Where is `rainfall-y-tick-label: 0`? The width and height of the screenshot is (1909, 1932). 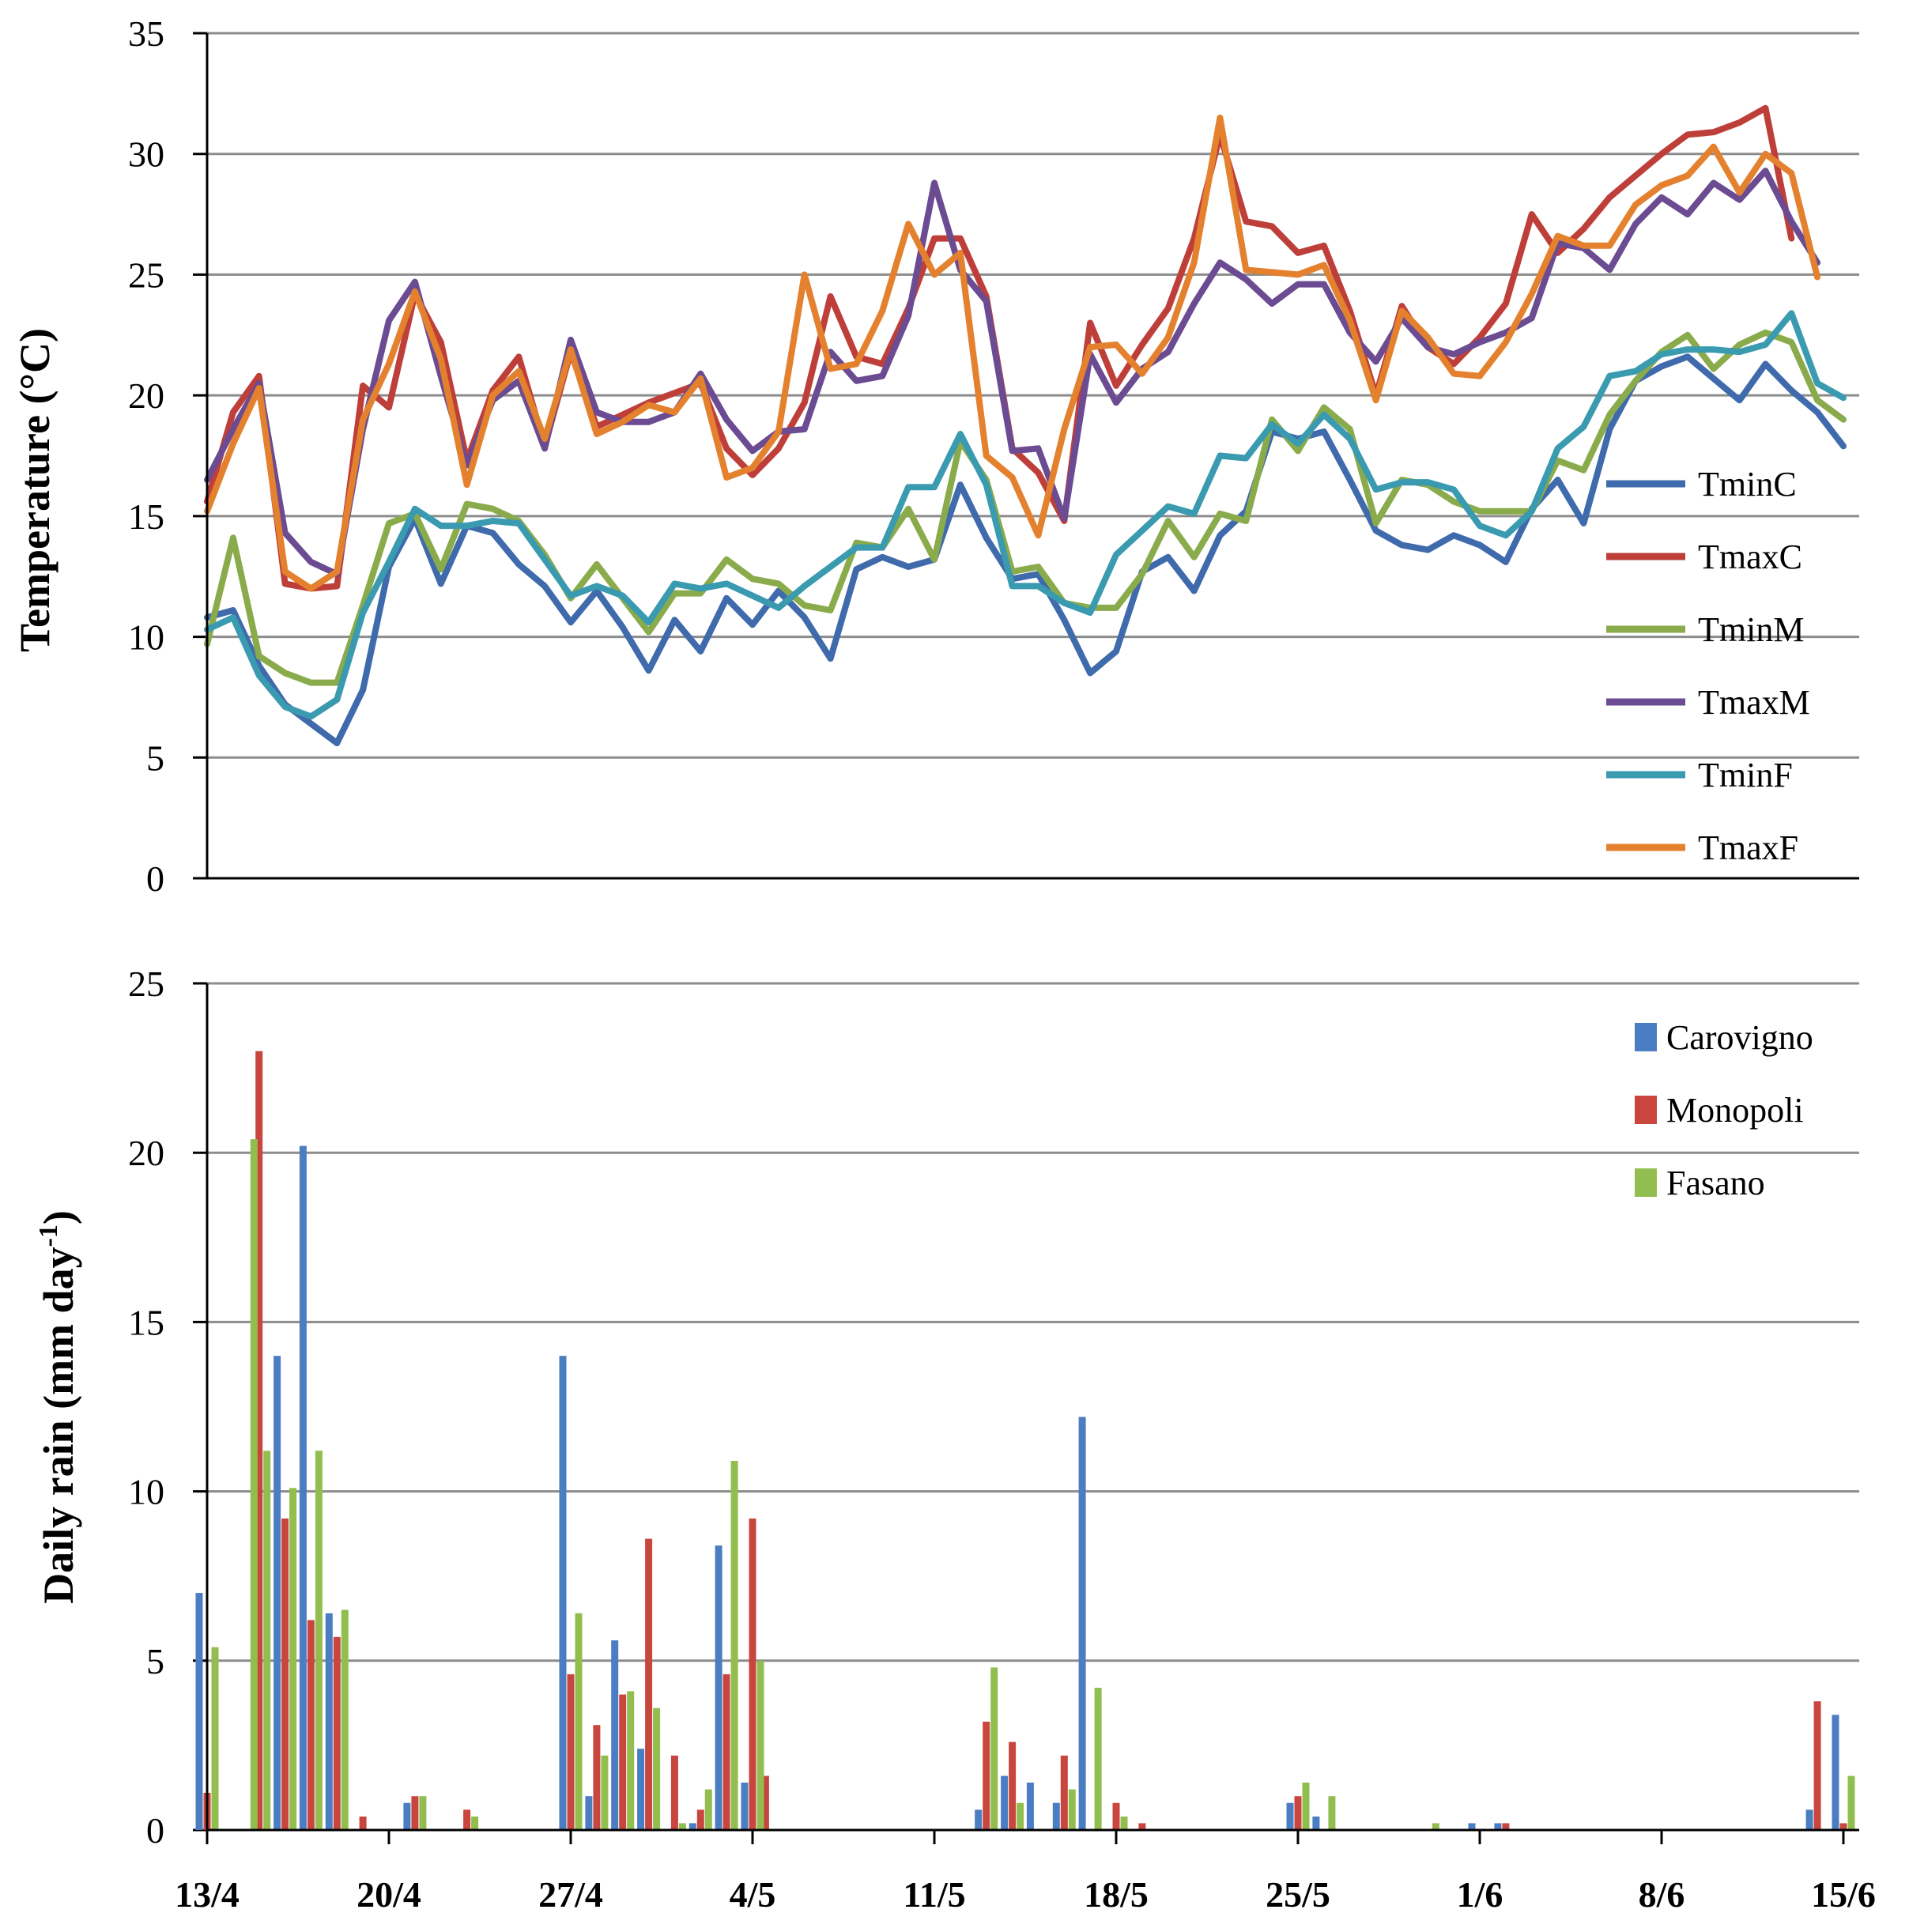 rainfall-y-tick-label: 0 is located at coordinates (155, 1830).